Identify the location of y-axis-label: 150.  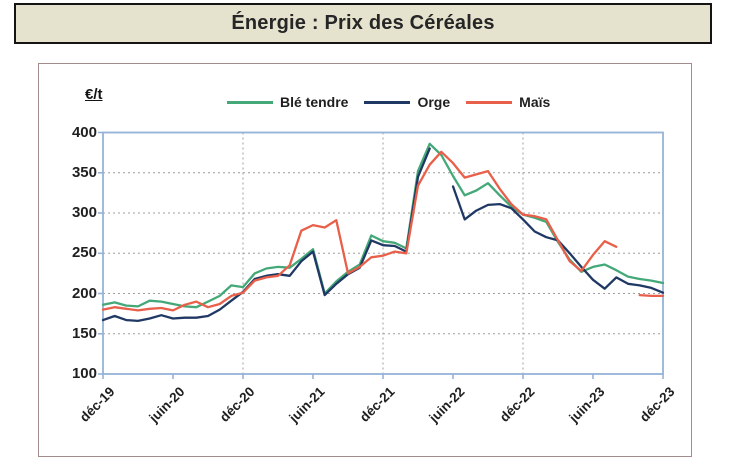
(84, 333).